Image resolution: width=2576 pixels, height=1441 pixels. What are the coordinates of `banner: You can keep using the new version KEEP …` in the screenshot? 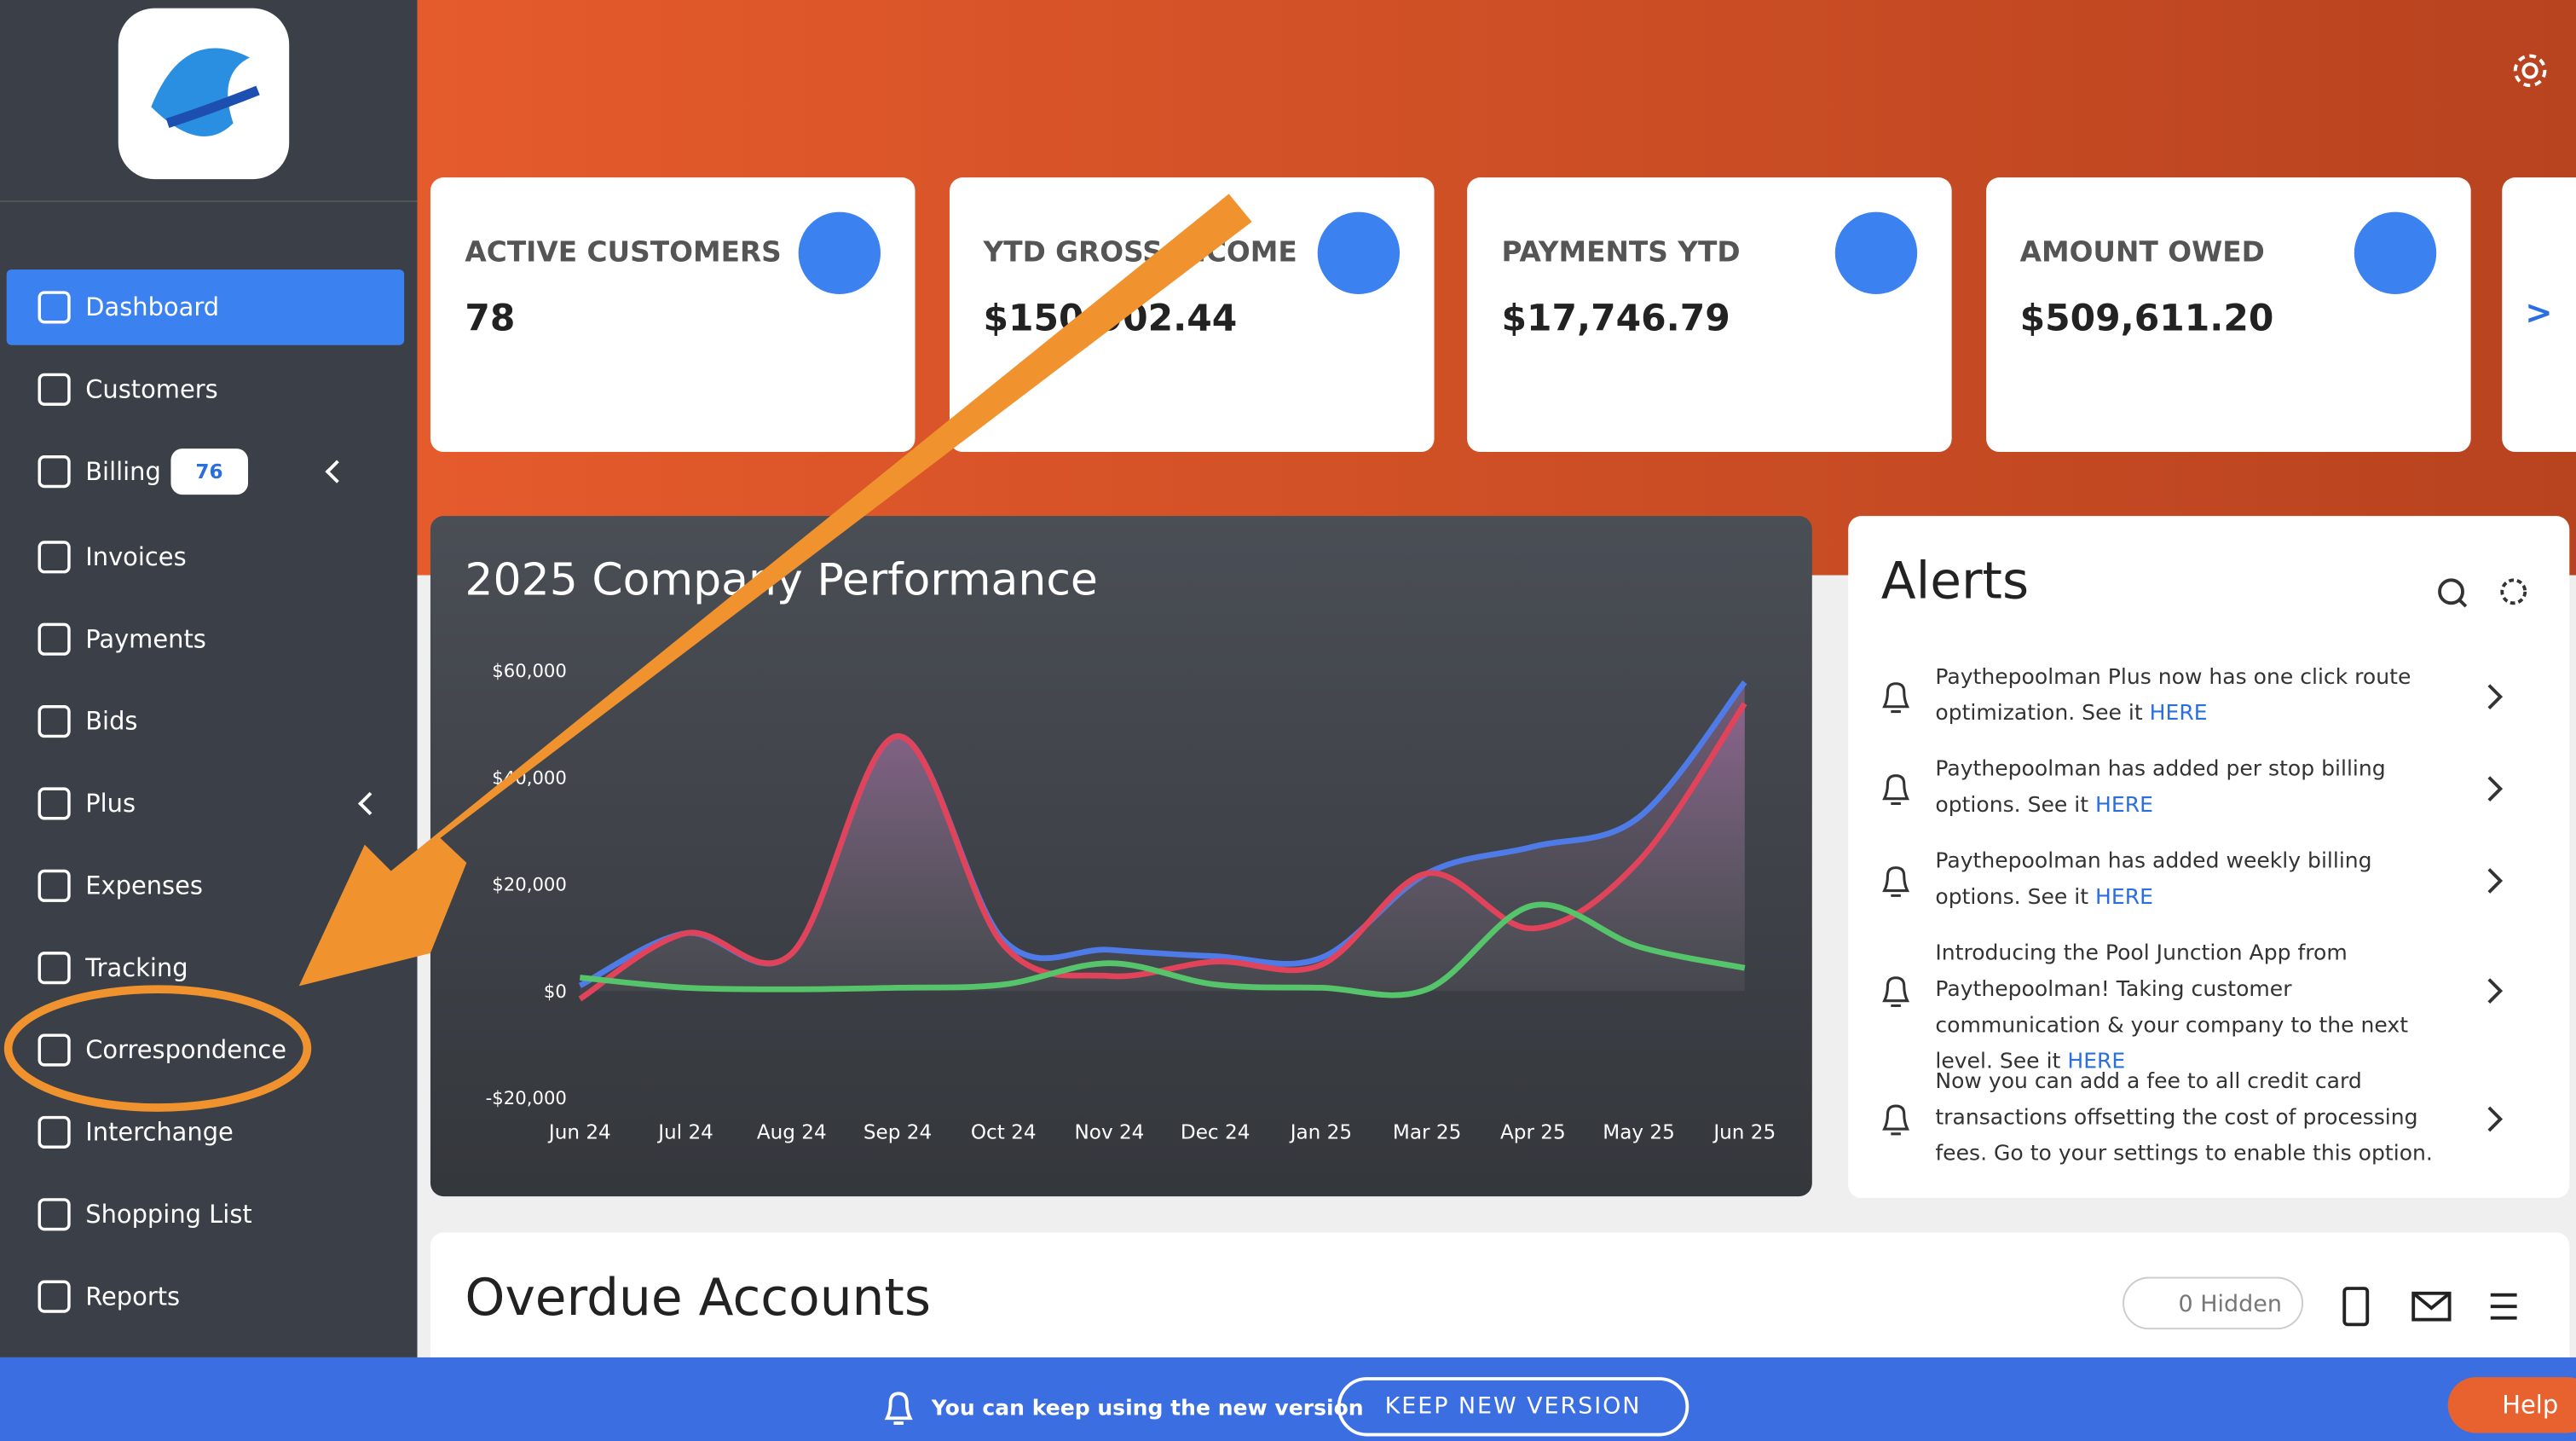 It's located at (1288, 1399).